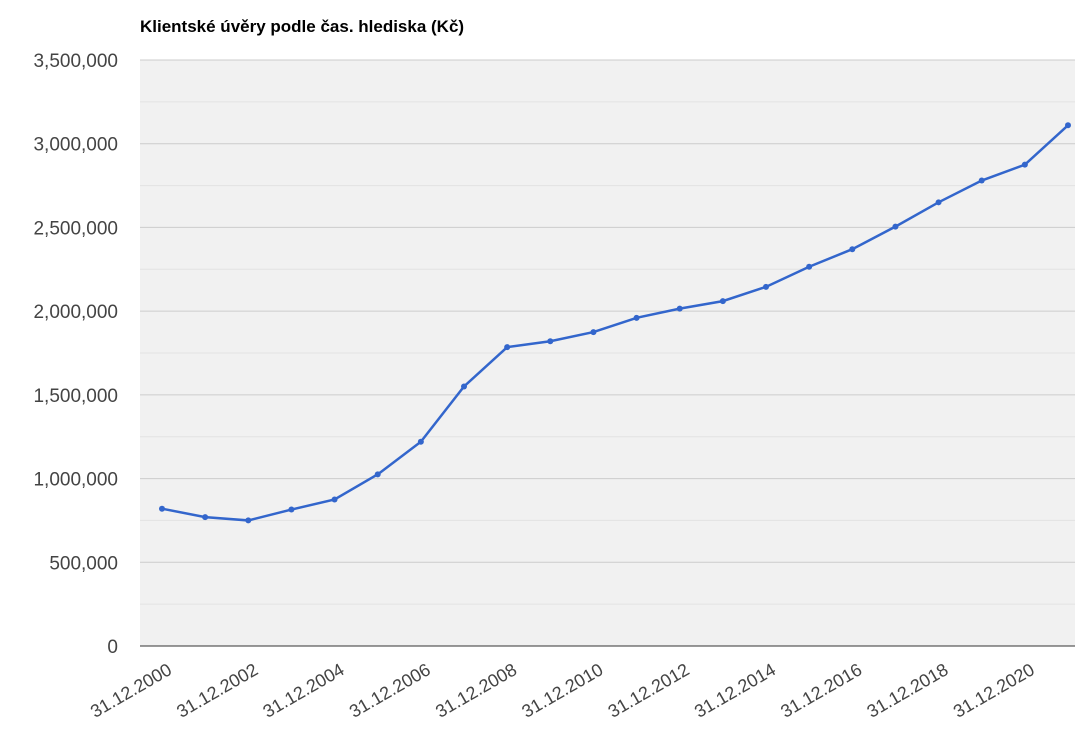 Image resolution: width=1075 pixels, height=740 pixels. Describe the element at coordinates (75, 396) in the screenshot. I see `y-tick-label: 1,500,000` at that location.